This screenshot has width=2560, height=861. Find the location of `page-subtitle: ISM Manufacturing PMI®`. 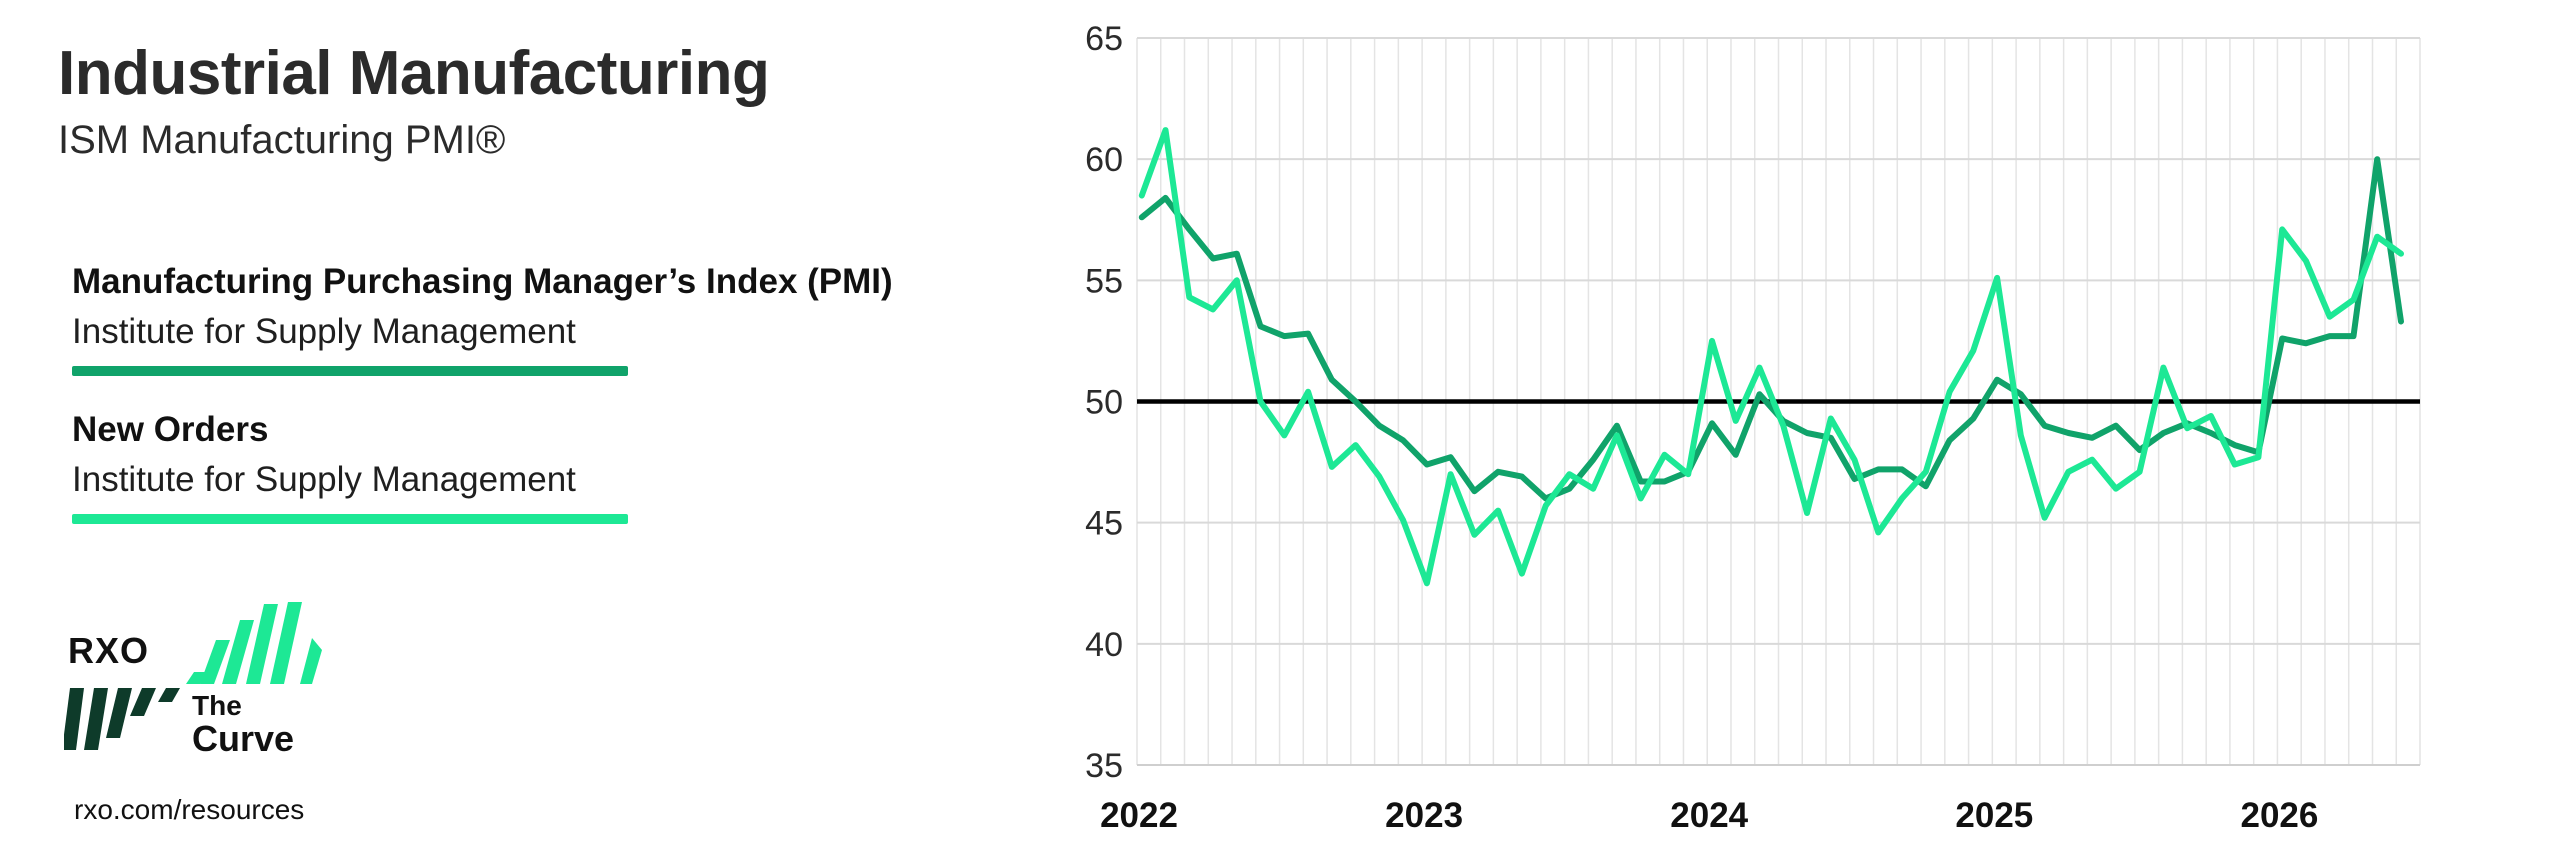

page-subtitle: ISM Manufacturing PMI® is located at coordinates (282, 140).